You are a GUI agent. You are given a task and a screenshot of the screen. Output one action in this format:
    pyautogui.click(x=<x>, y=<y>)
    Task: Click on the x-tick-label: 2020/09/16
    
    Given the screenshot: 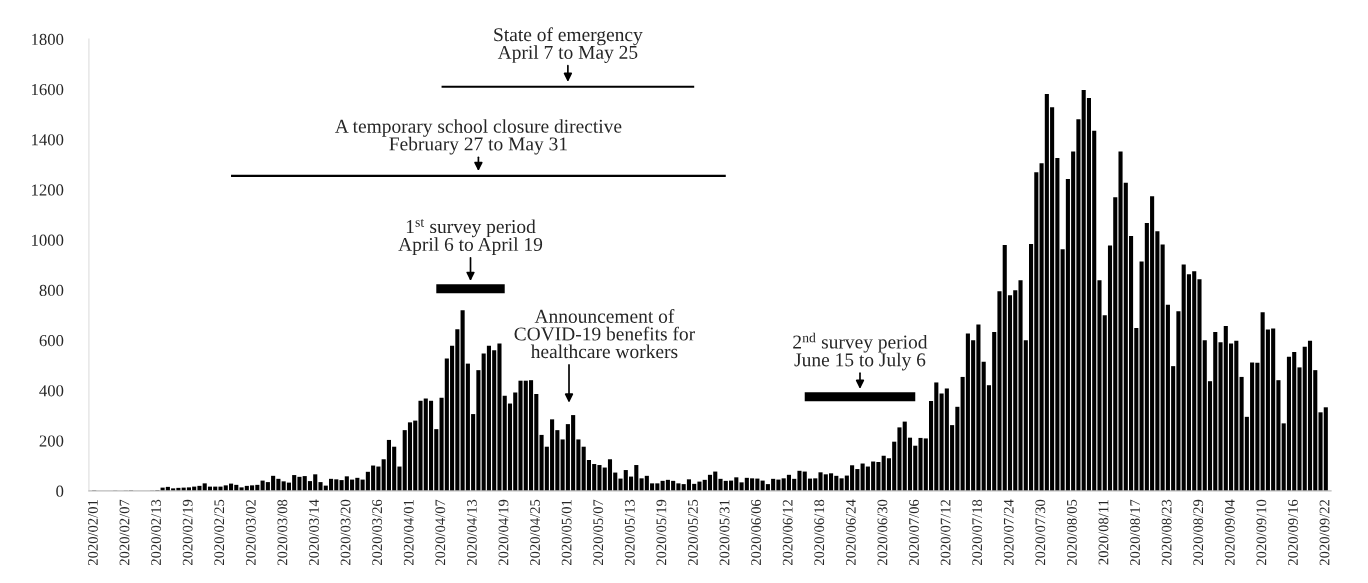 What is the action you would take?
    pyautogui.click(x=1293, y=532)
    